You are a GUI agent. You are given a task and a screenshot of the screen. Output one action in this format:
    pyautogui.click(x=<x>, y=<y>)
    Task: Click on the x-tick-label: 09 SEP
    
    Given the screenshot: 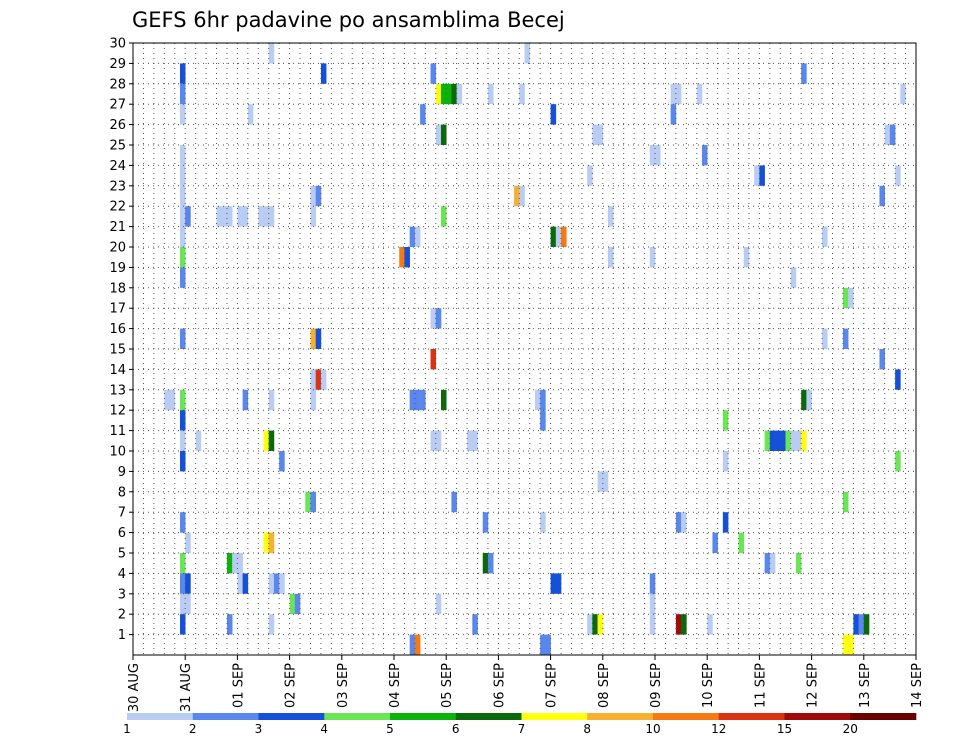 What is the action you would take?
    pyautogui.click(x=656, y=685)
    